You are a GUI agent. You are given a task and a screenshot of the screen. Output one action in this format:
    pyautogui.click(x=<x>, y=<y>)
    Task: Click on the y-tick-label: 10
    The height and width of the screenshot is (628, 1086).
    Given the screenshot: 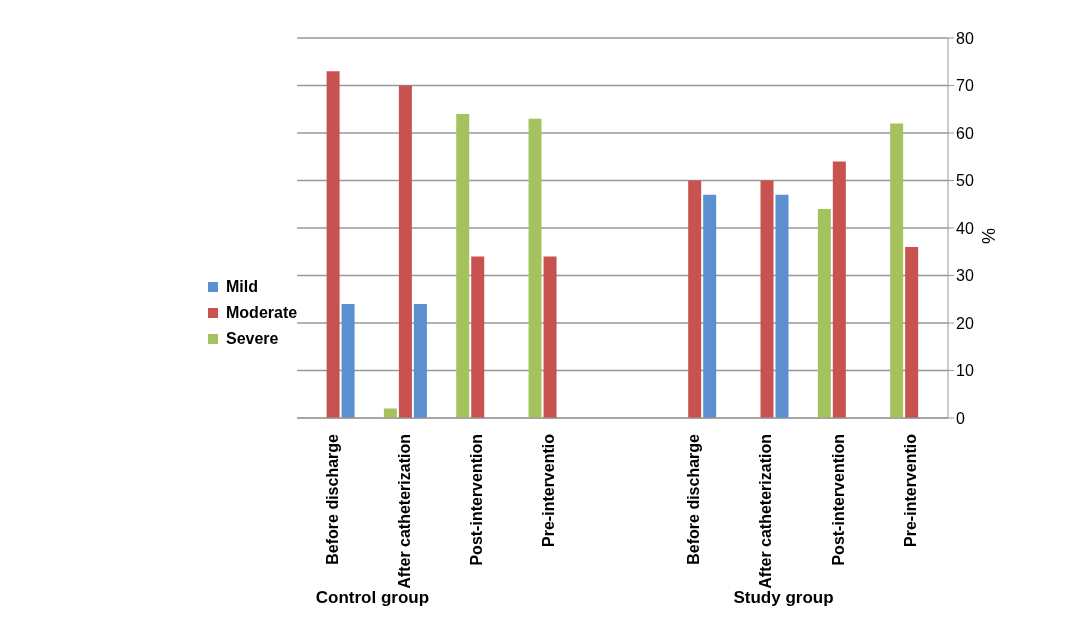 What is the action you would take?
    pyautogui.click(x=965, y=371)
    